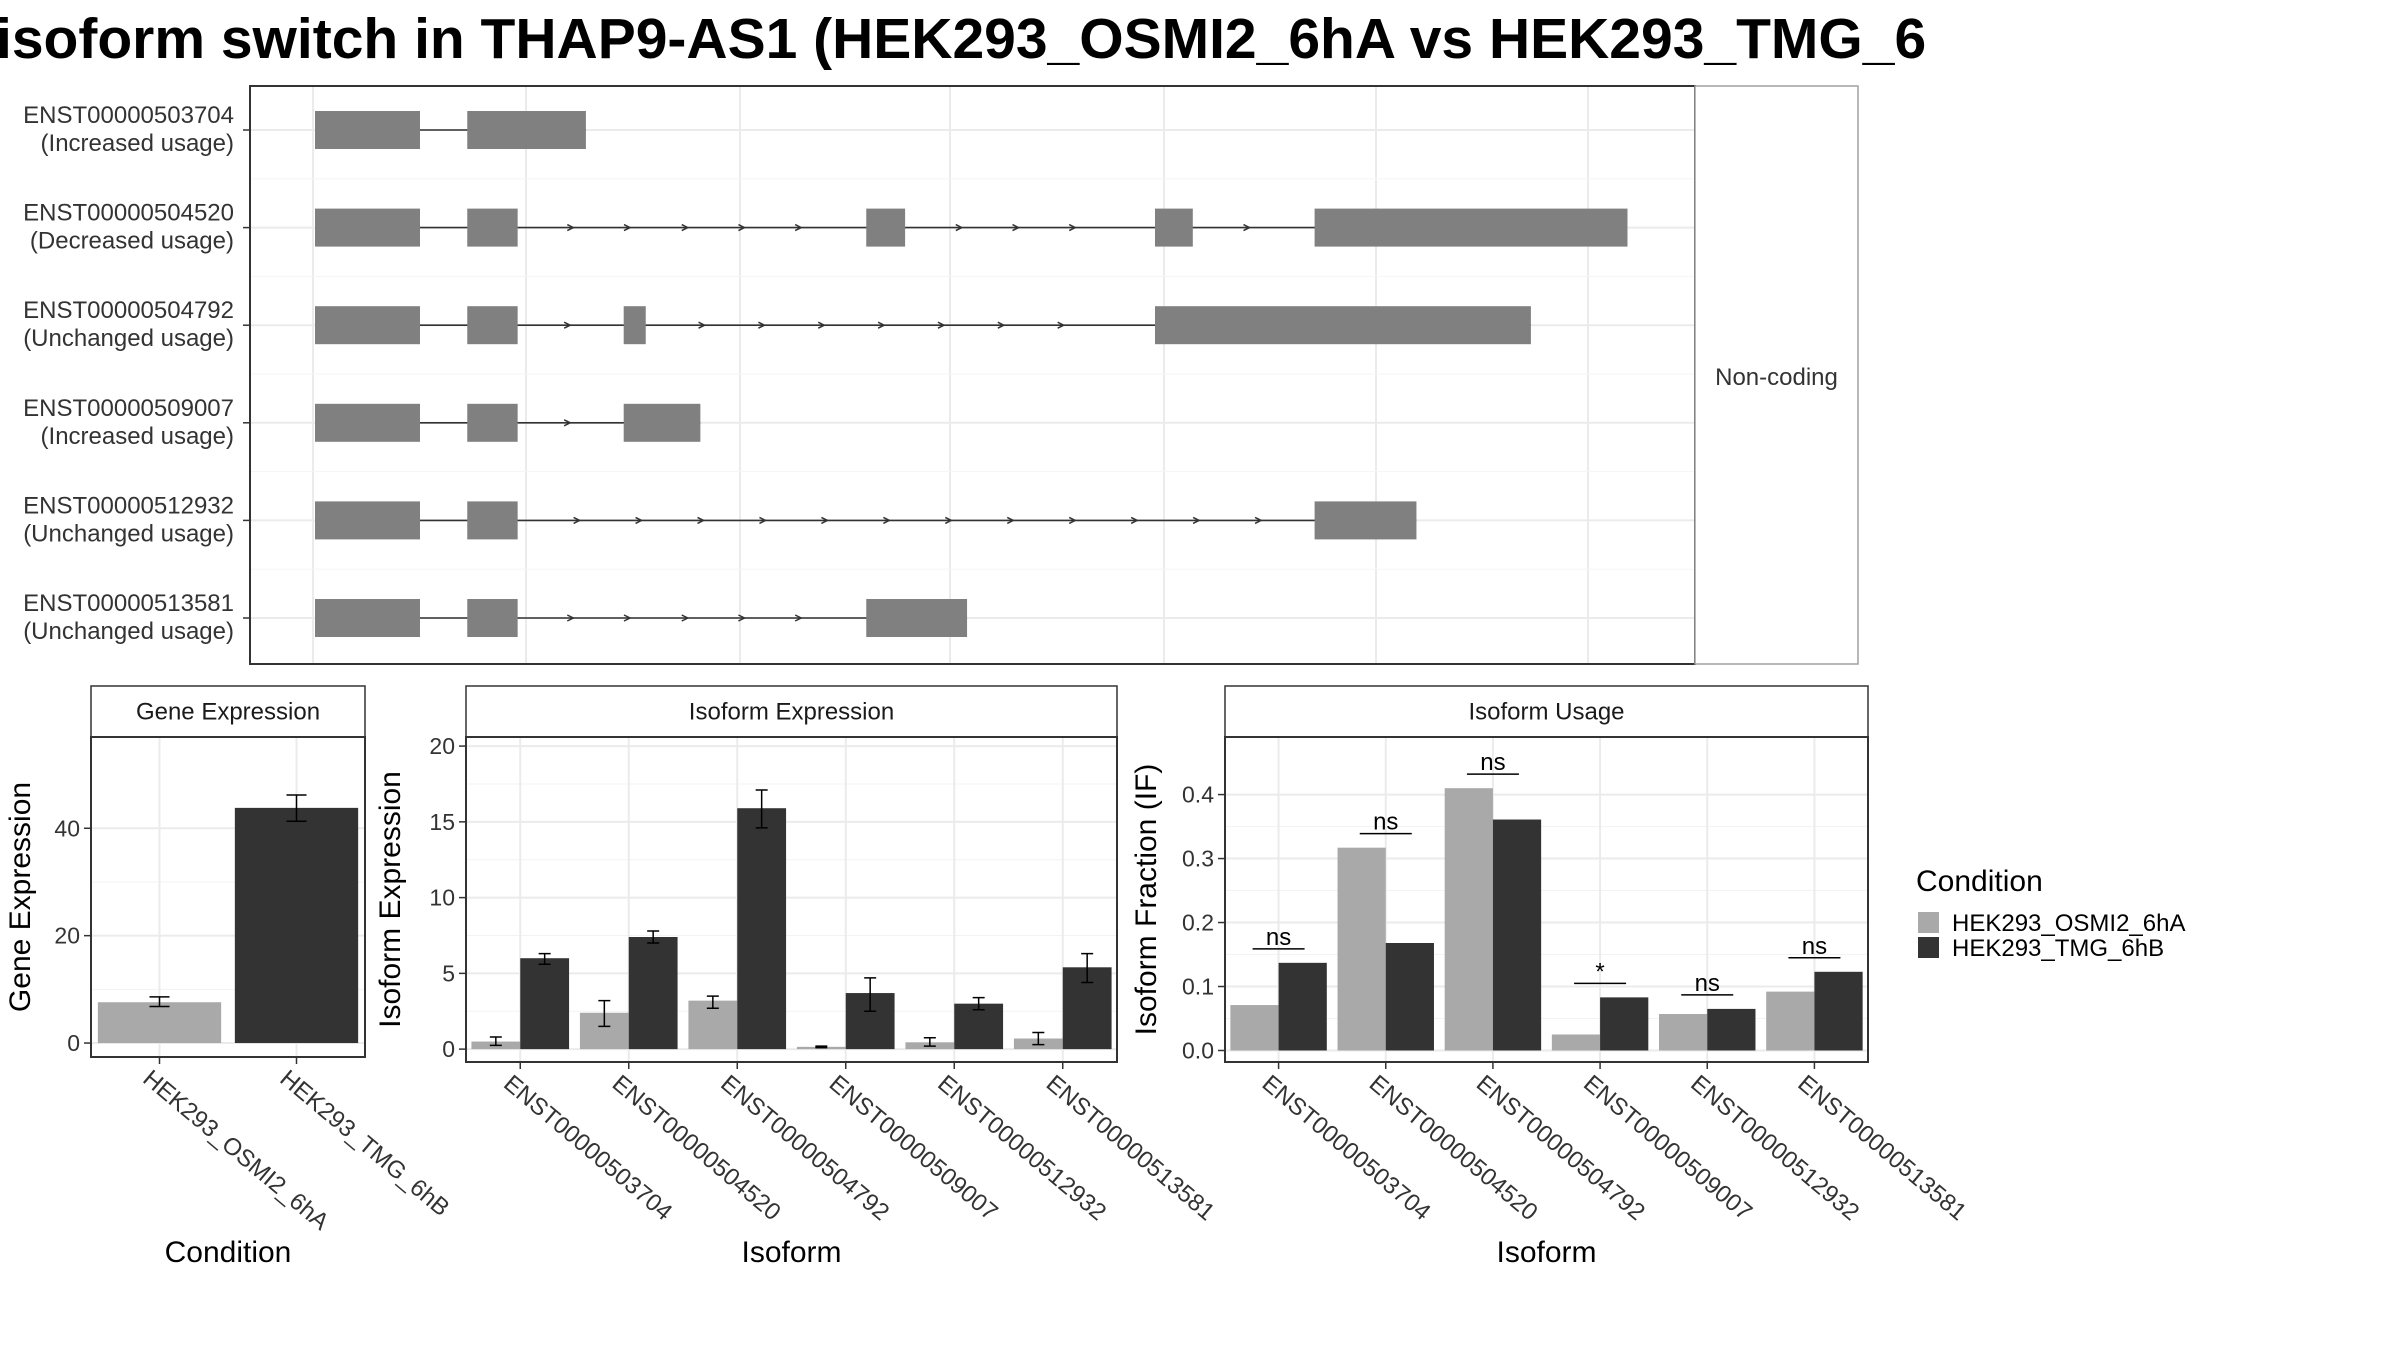 This screenshot has height=1350, width=2400. I want to click on legend-label-tmg: HEK293_TMG_6hB, so click(2058, 948).